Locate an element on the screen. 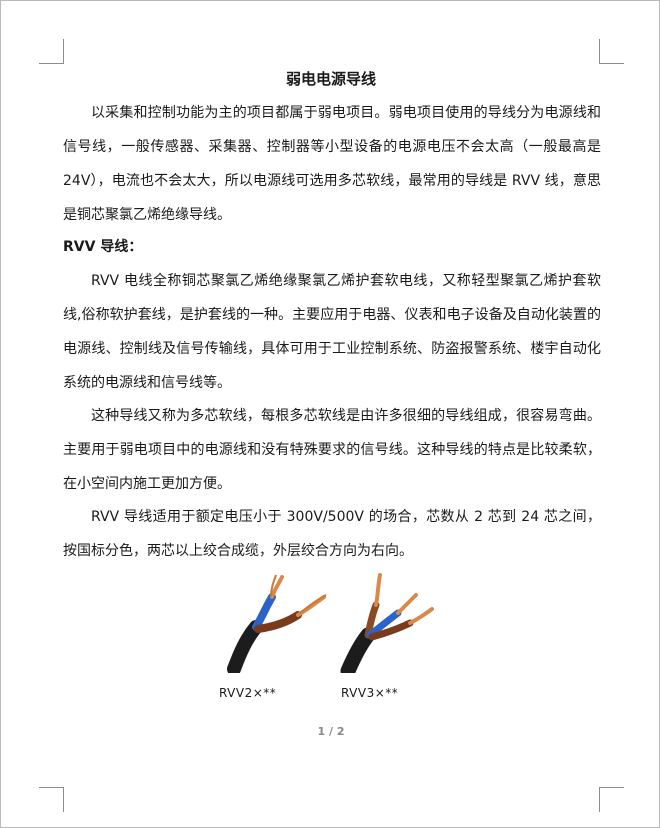  crop-mark-bottom-left-icon is located at coordinates (51, 799).